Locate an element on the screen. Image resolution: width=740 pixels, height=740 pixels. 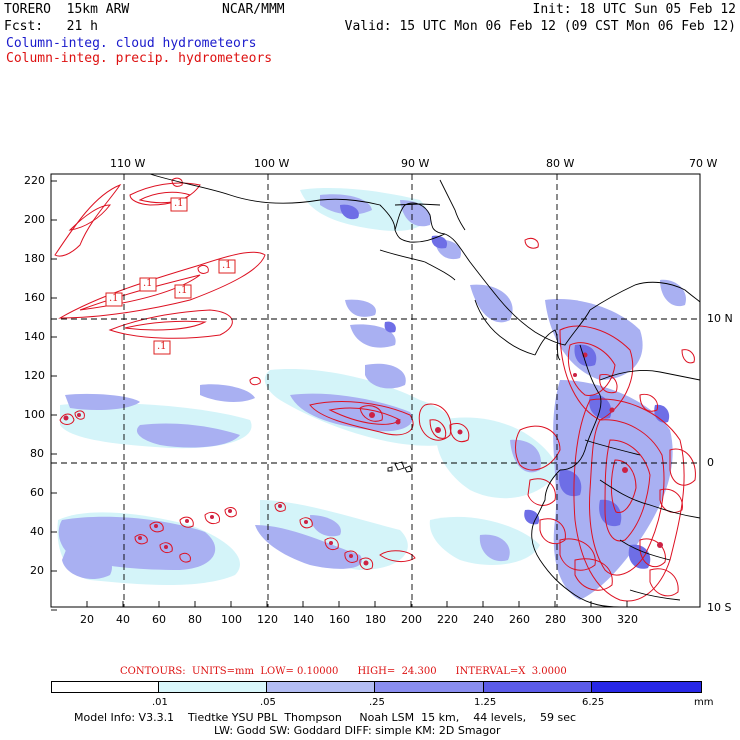
x-tick-label: 40 is located at coordinates (123, 619).